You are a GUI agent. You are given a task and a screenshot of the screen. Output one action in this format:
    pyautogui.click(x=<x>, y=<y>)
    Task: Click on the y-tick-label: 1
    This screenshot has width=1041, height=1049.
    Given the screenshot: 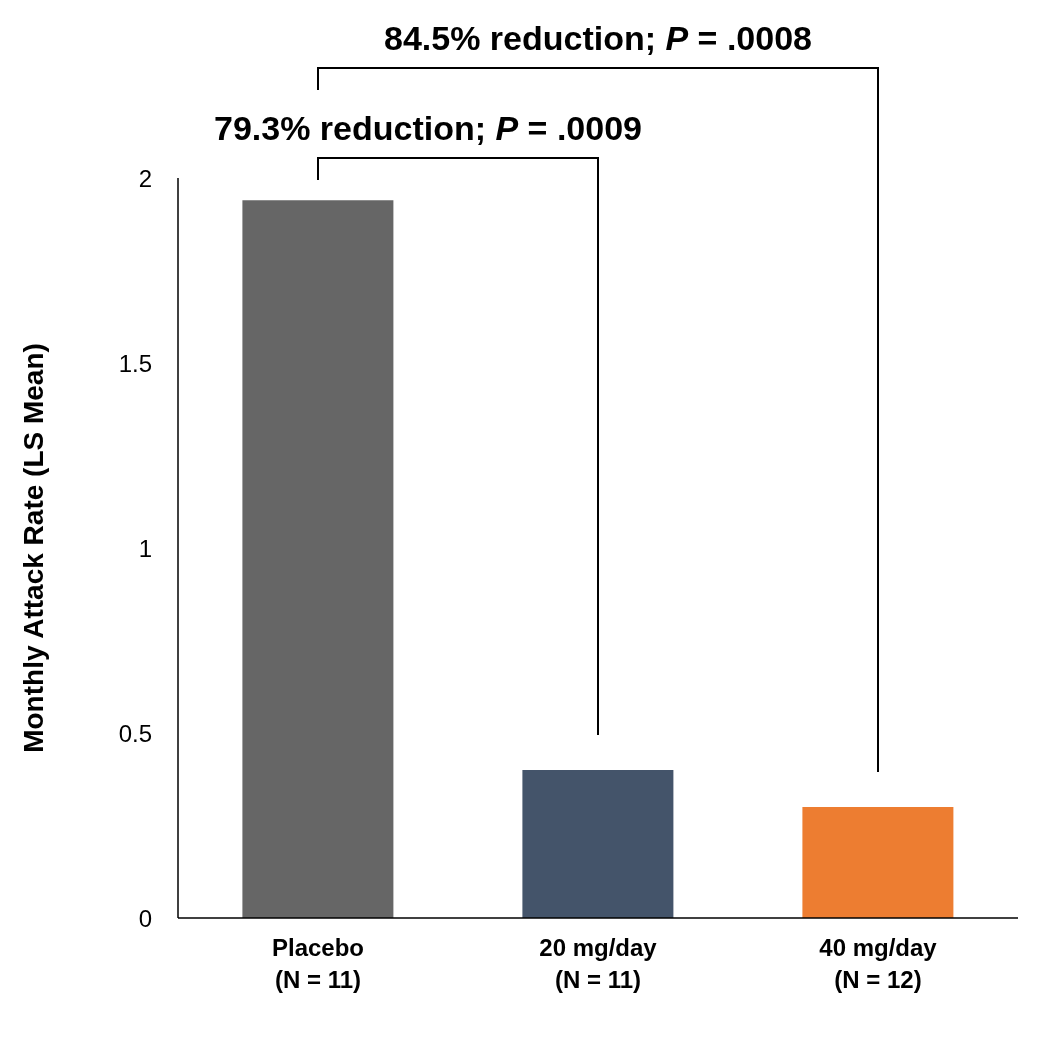 What is the action you would take?
    pyautogui.click(x=145, y=548)
    